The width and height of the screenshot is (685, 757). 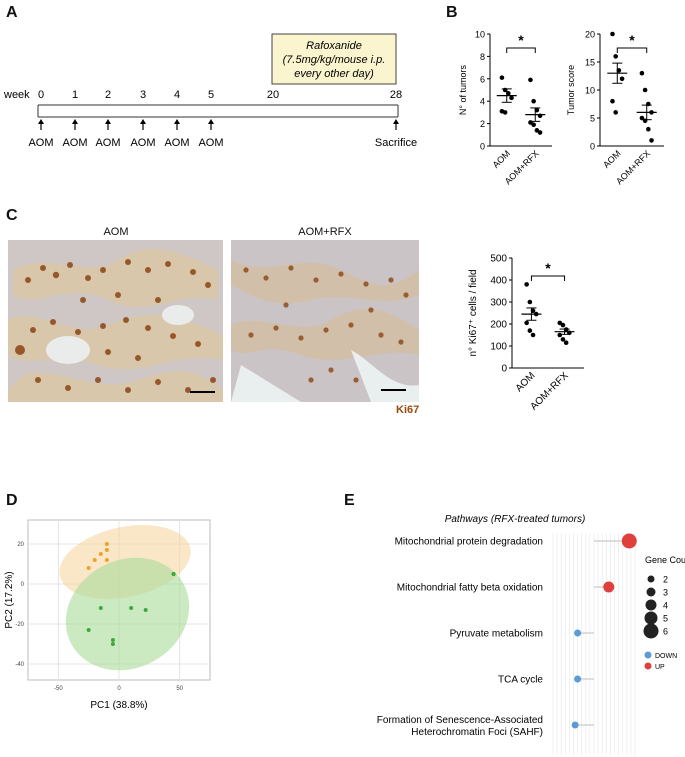 I want to click on pathway-label: Mitochondrial fatty beta oxidation, so click(x=470, y=588).